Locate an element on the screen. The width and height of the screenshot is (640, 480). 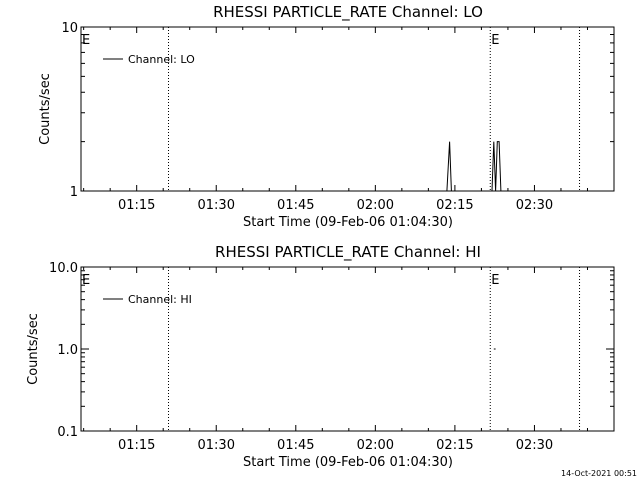
panel-hi-ylabel: Counts/sec is located at coordinates (33, 349).